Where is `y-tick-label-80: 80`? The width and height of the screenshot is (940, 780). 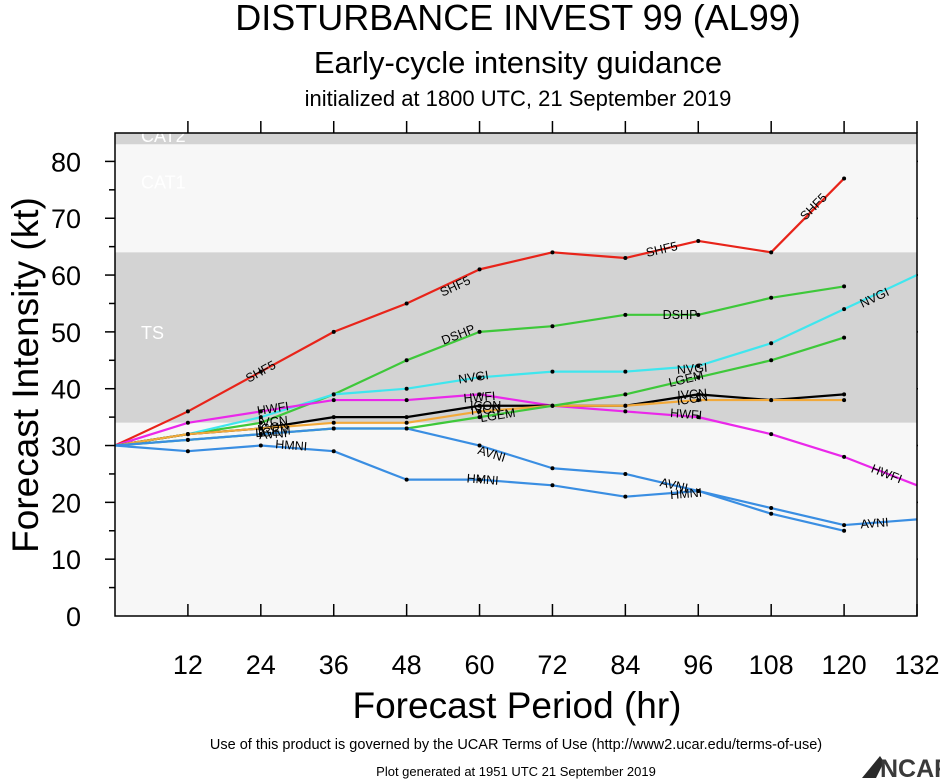 y-tick-label-80: 80 is located at coordinates (66, 162).